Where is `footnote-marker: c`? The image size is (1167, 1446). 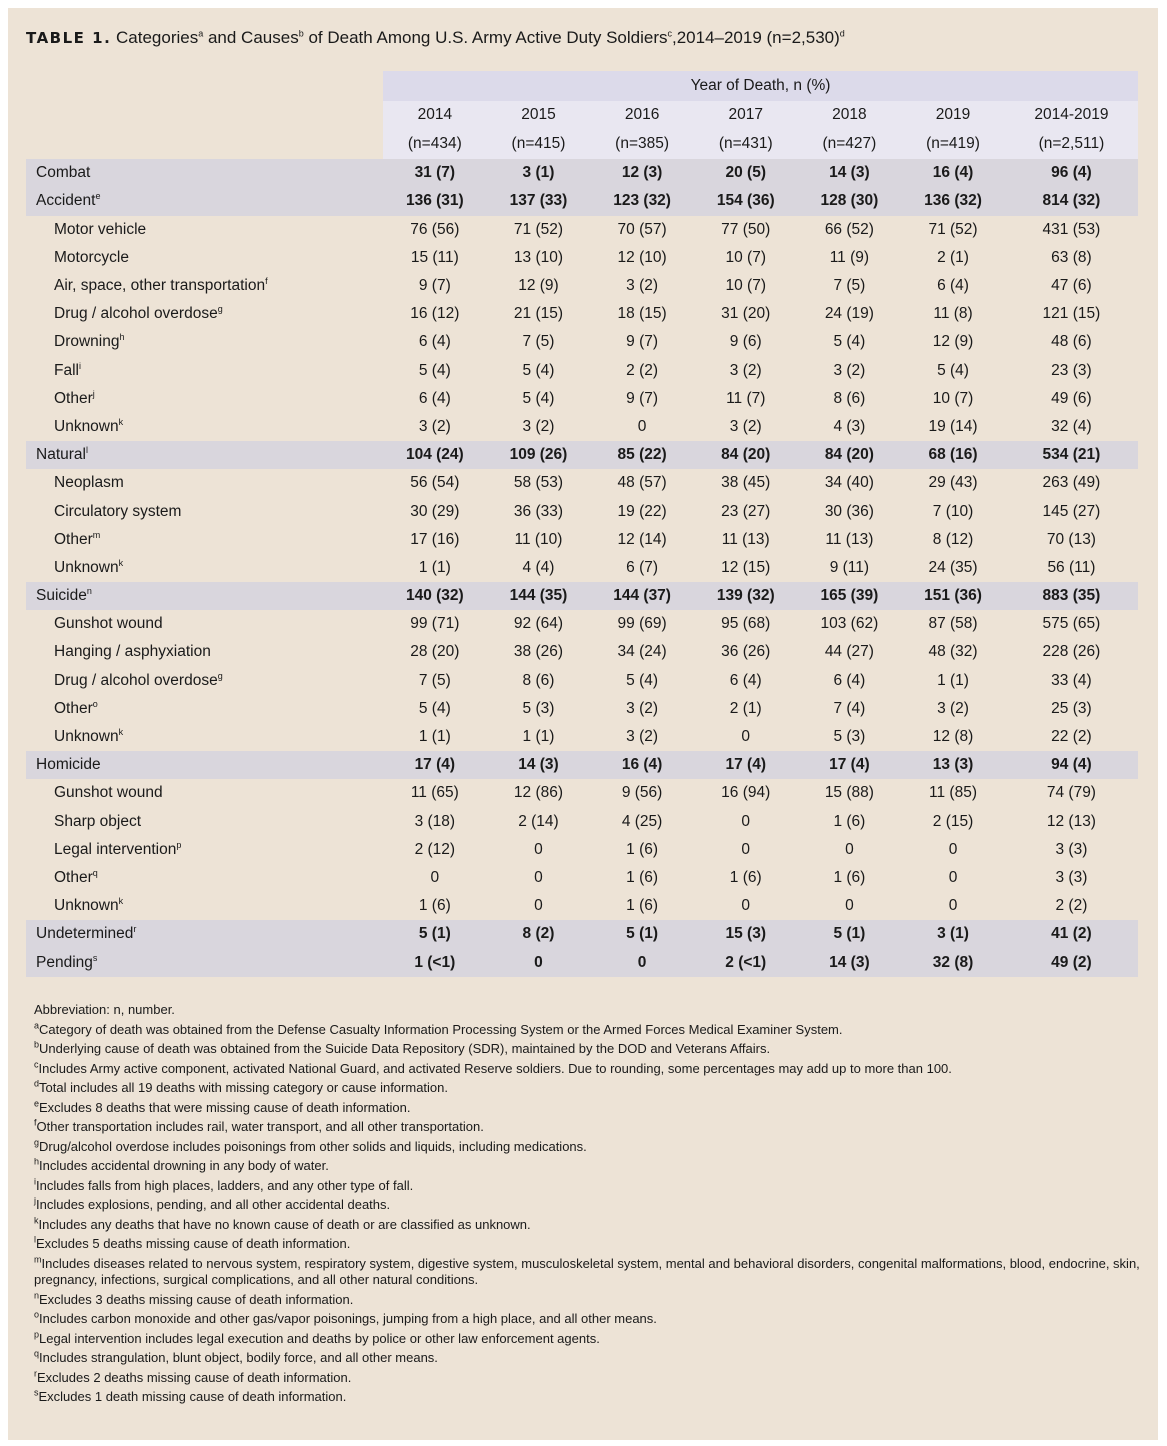 footnote-marker: c is located at coordinates (36, 1064).